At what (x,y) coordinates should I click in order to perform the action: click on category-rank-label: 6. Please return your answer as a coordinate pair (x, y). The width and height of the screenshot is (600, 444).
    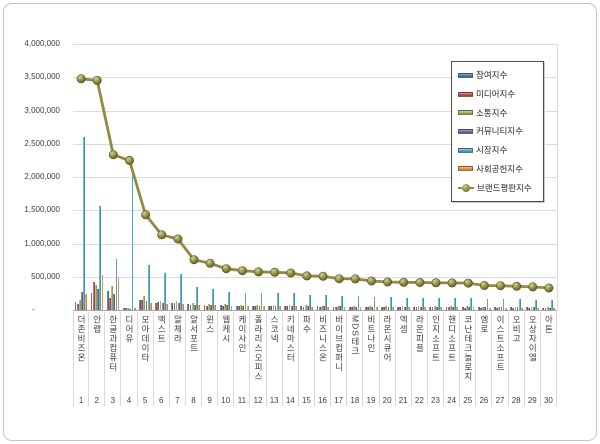
    Looking at the image, I should click on (161, 400).